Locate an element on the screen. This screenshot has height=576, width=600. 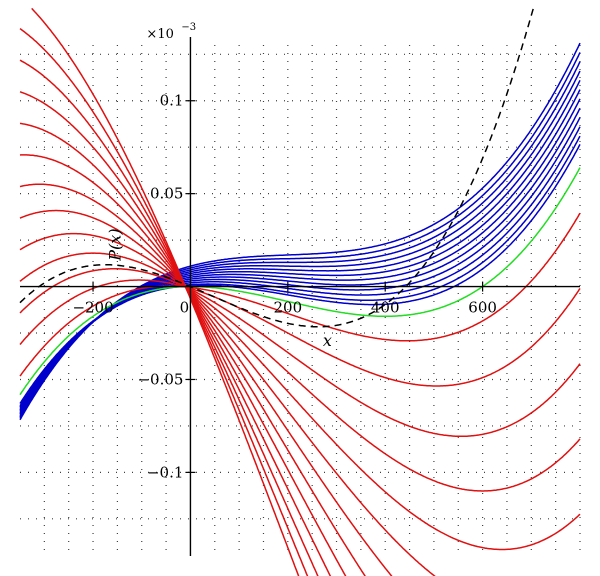
y-tick-label: −0.05 is located at coordinates (160, 379).